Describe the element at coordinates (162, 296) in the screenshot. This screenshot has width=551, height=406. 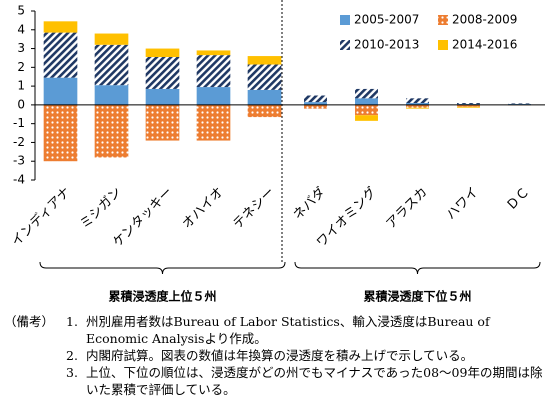
I see `group-label: 累積浸透度上位５州` at that location.